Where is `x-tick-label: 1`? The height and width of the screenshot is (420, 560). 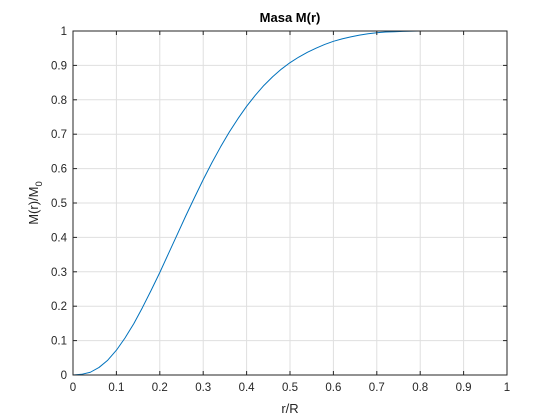
x-tick-label: 1 is located at coordinates (507, 388).